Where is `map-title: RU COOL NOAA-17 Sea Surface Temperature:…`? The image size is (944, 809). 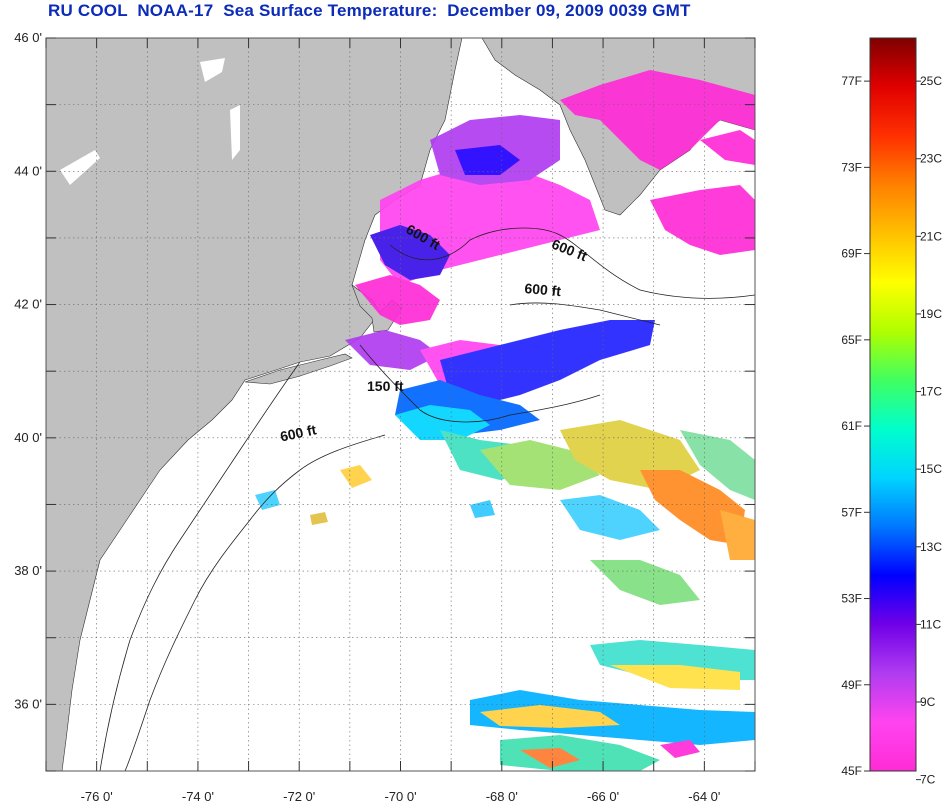 map-title: RU COOL NOAA-17 Sea Surface Temperature:… is located at coordinates (369, 10).